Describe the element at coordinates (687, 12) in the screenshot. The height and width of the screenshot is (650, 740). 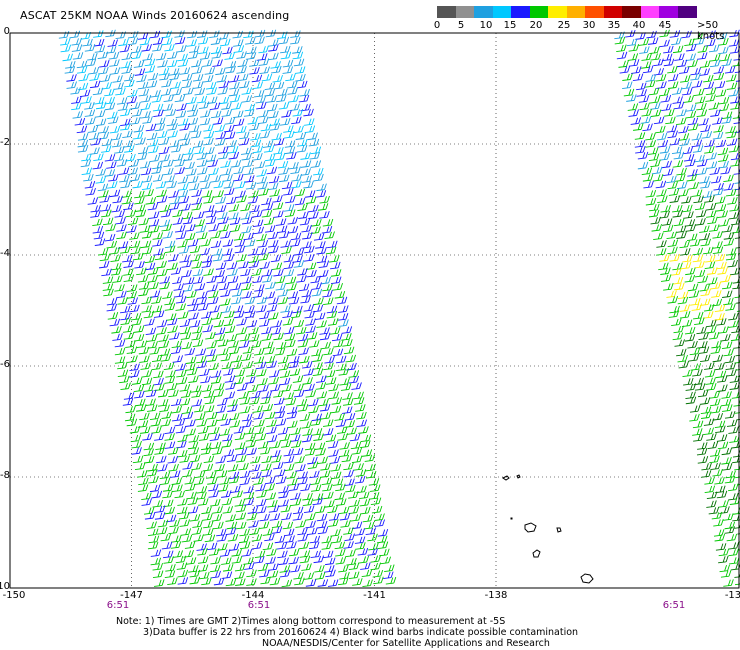
I see `scale-swatch` at that location.